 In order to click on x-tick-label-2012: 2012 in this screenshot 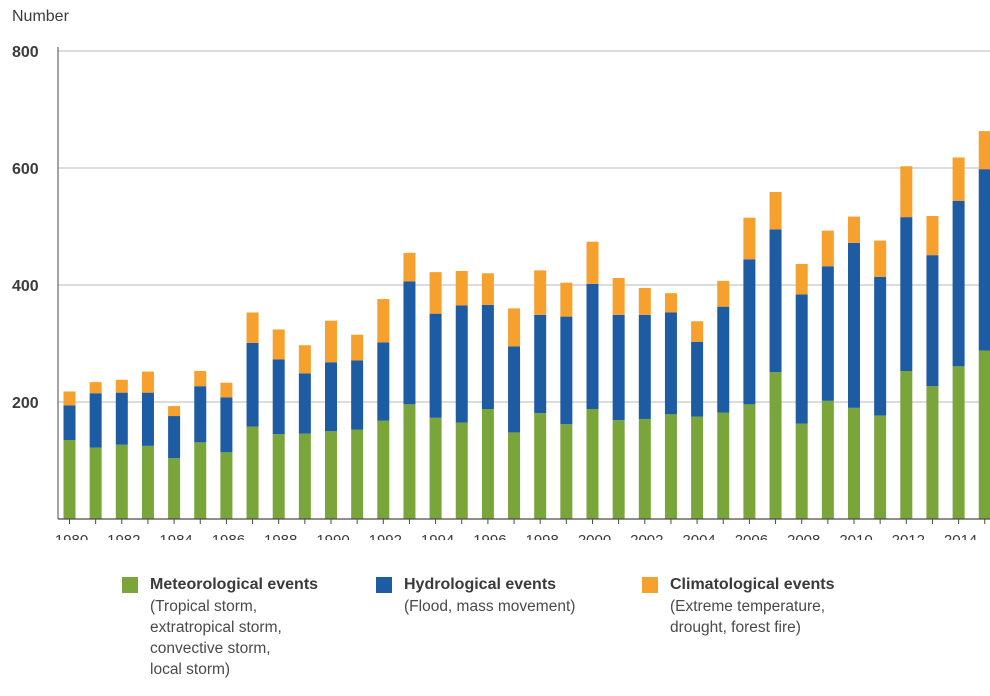, I will do `click(908, 536)`.